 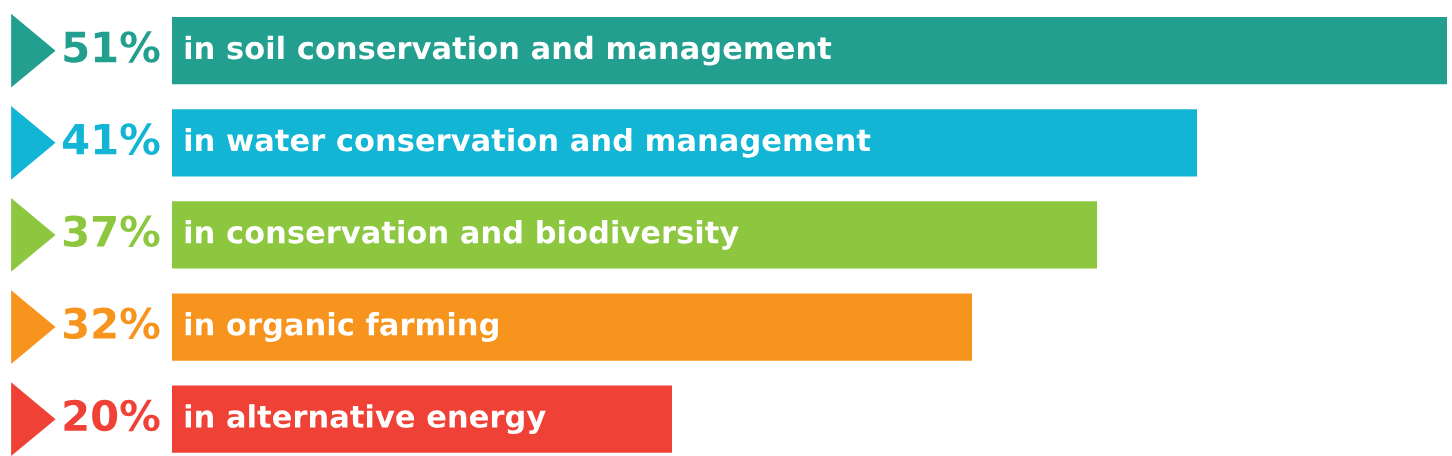 What do you see at coordinates (462, 235) in the screenshot?
I see `y-tick-label: in conservation and biodiversity` at bounding box center [462, 235].